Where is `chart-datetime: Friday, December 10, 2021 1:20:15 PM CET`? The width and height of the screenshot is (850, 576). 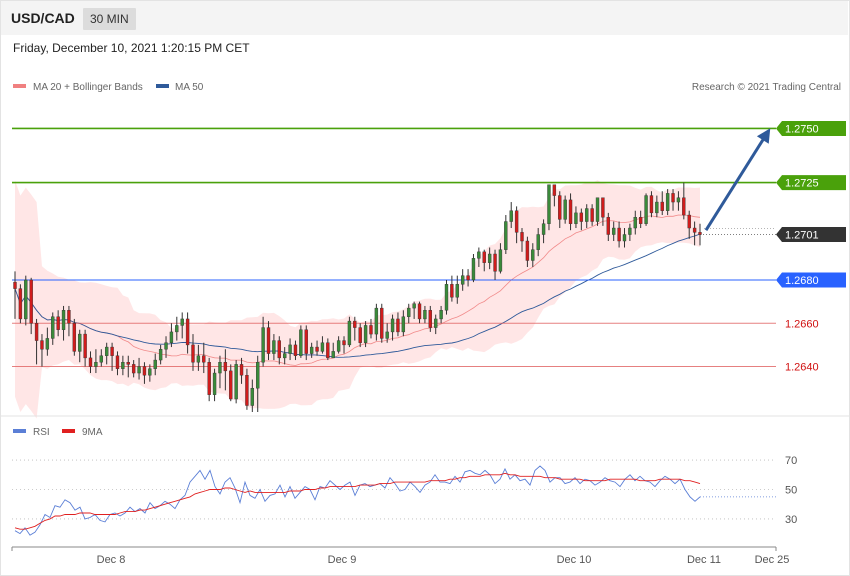 chart-datetime: Friday, December 10, 2021 1:20:15 PM CET is located at coordinates (131, 48).